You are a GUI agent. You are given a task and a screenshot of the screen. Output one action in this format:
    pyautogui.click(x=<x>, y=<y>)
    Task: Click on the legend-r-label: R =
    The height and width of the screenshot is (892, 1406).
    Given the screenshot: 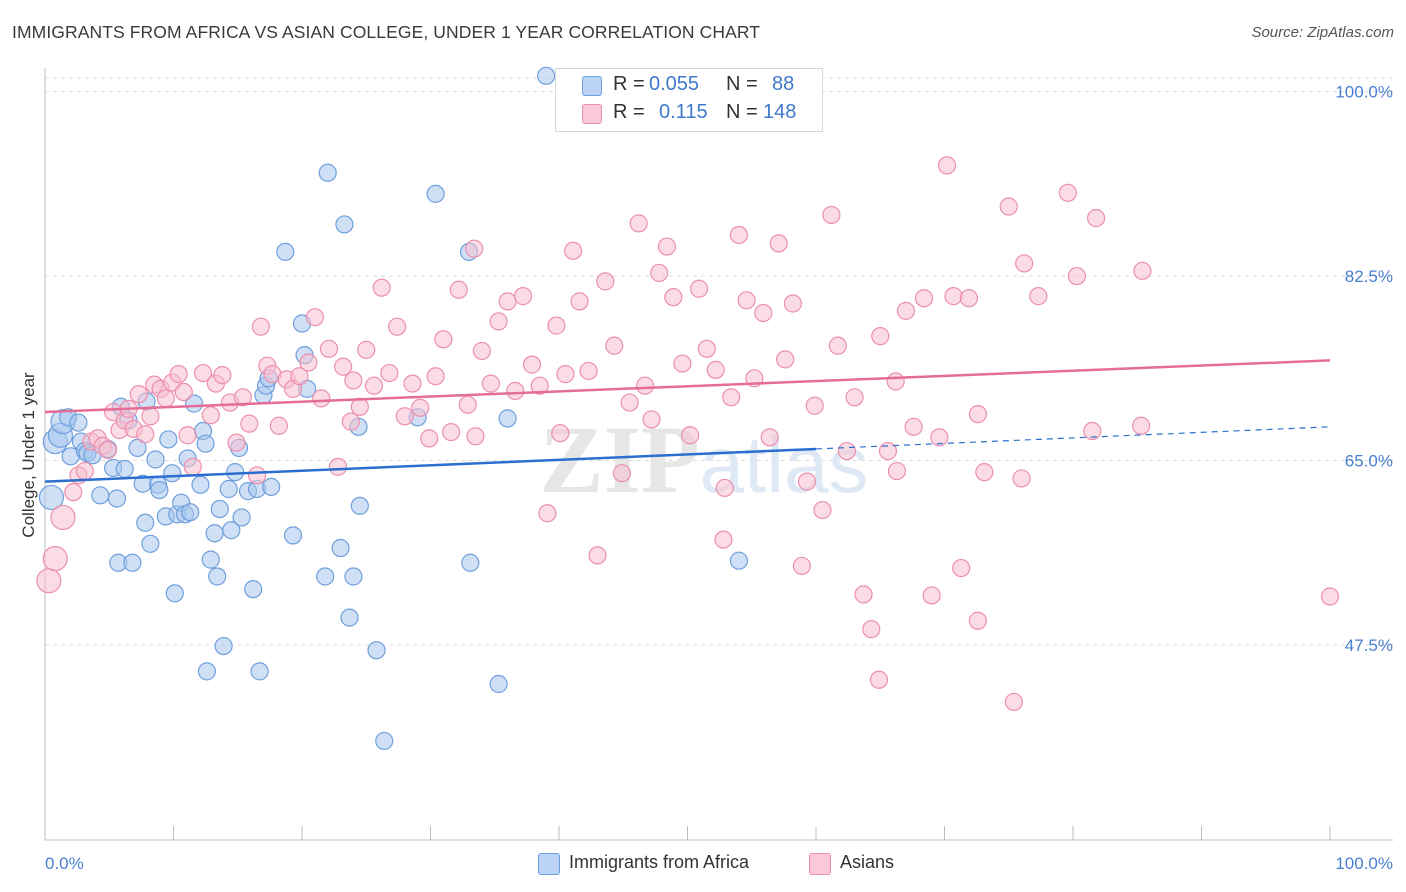 What is the action you would take?
    pyautogui.click(x=629, y=84)
    